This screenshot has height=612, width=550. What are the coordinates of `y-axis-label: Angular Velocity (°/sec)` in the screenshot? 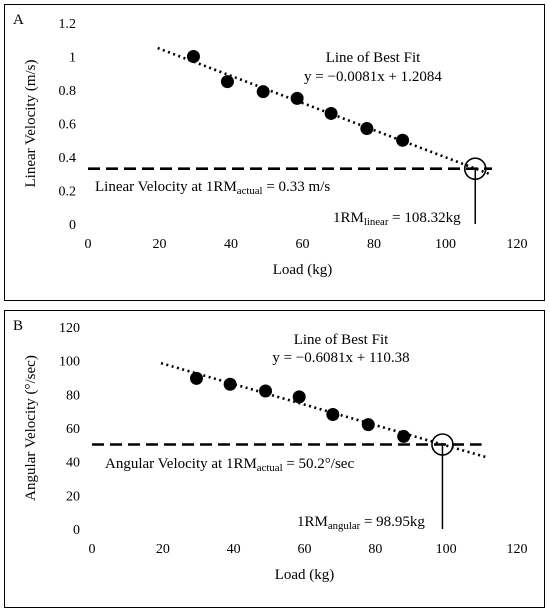 It's located at (31, 428).